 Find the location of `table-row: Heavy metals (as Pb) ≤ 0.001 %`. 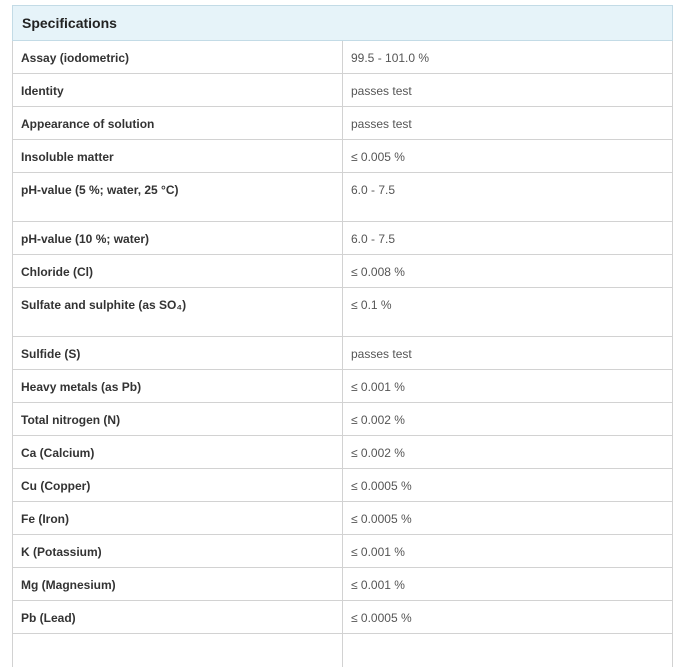

table-row: Heavy metals (as Pb) ≤ 0.001 % is located at coordinates (342, 386).